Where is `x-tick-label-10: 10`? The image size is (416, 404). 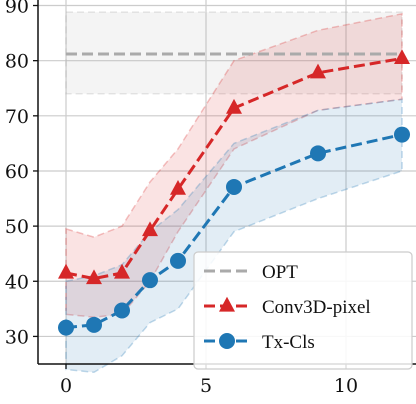
x-tick-label-10: 10 is located at coordinates (346, 386).